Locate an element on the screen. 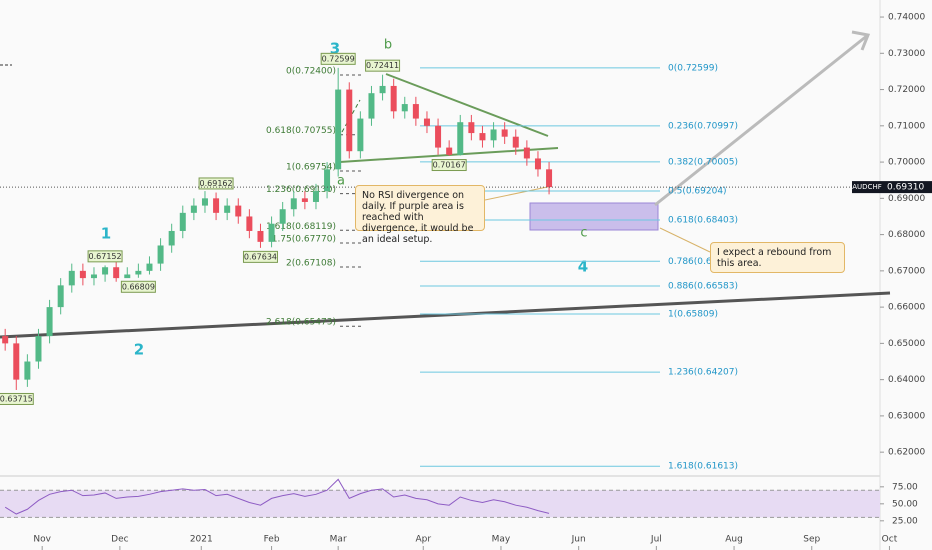 The image size is (932, 550). target-zone is located at coordinates (594, 216).